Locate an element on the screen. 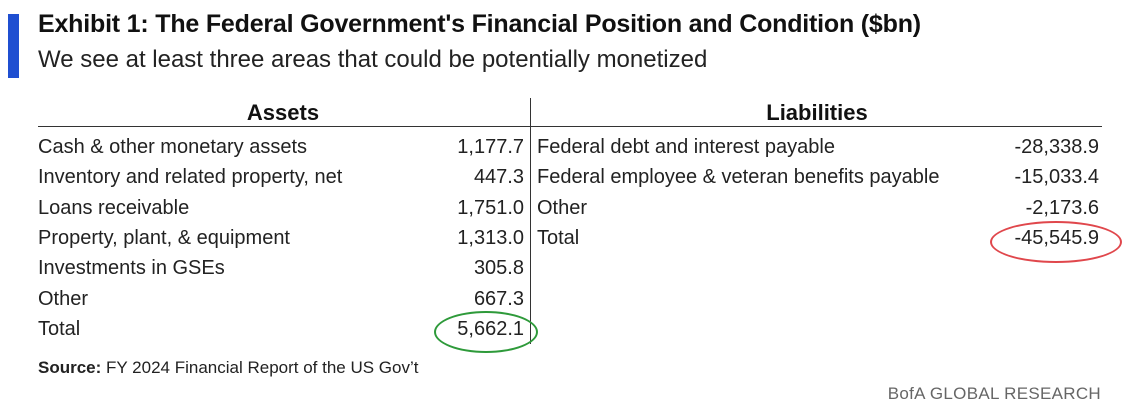 The image size is (1123, 415). assets-heading: Assets is located at coordinates (283, 112).